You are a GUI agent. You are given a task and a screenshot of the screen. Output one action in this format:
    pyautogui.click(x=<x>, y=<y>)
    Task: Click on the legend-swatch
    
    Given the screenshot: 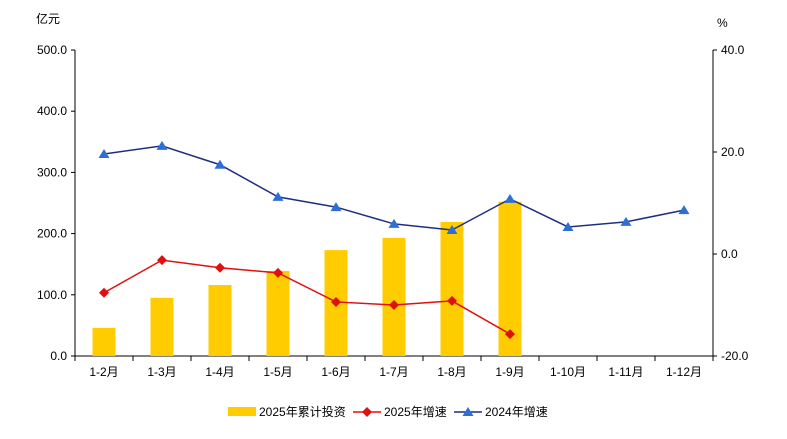 What is the action you would take?
    pyautogui.click(x=242, y=411)
    